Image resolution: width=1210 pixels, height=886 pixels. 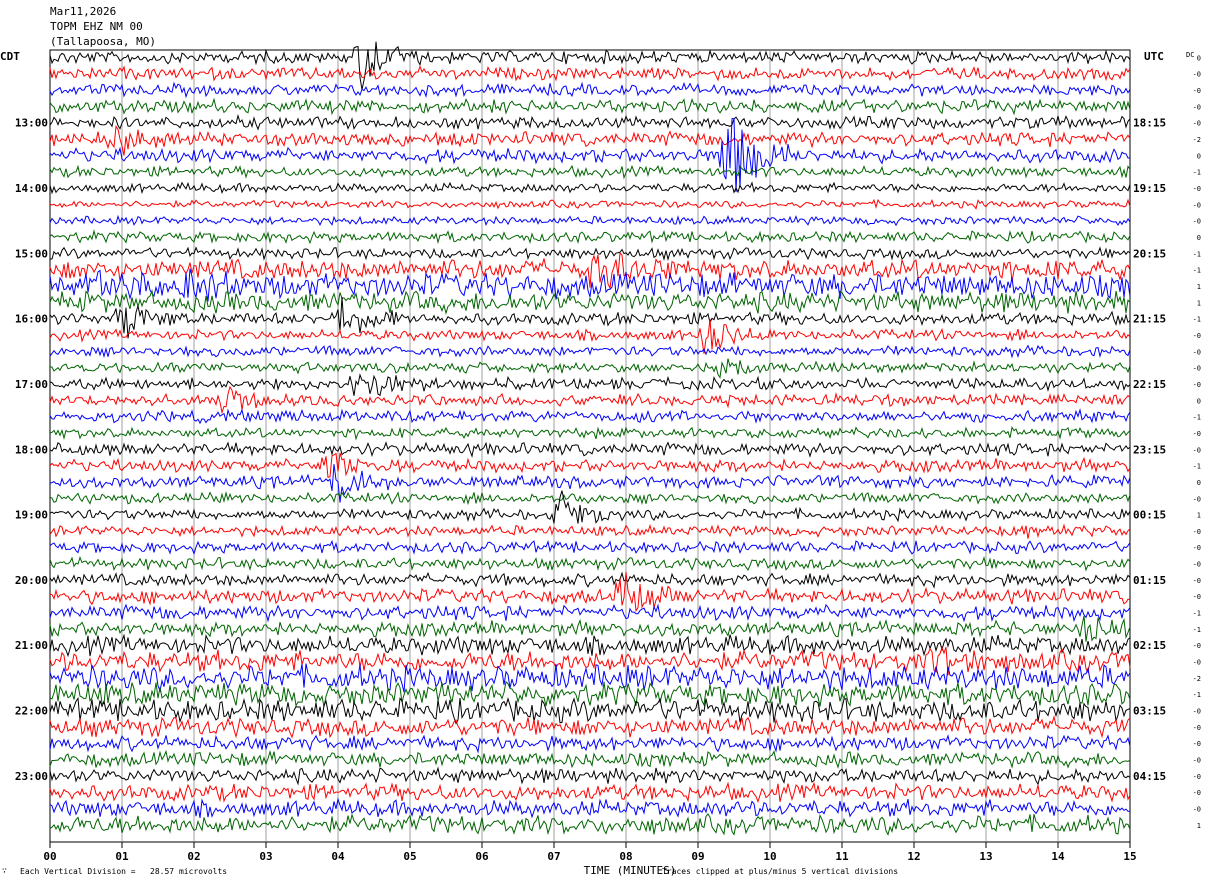 What do you see at coordinates (1149, 188) in the screenshot?
I see `right-hour-label: 19:15` at bounding box center [1149, 188].